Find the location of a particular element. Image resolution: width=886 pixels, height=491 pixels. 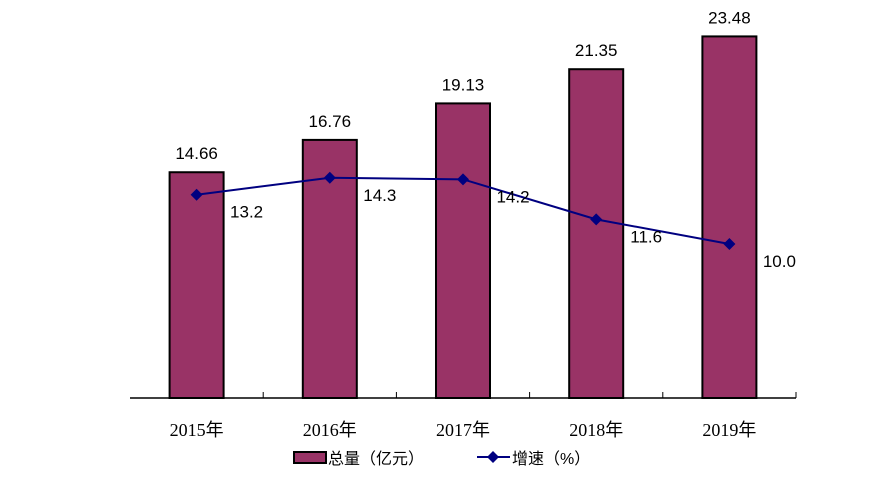

bar-data-label: 16.76 is located at coordinates (330, 121).